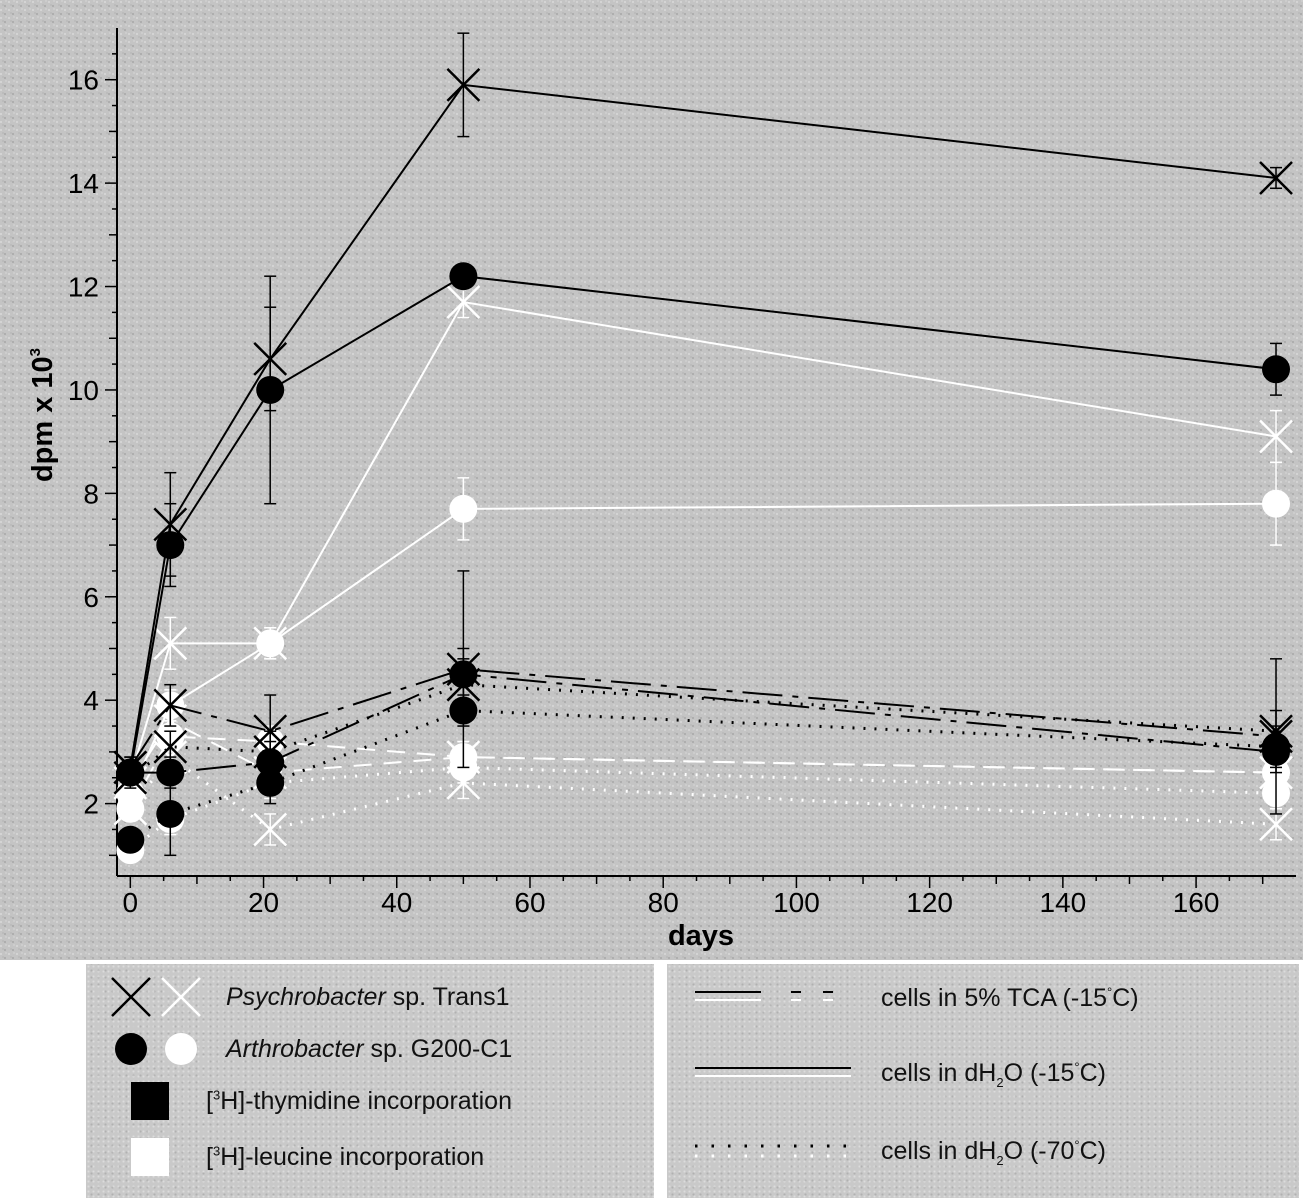  I want to click on y-axis-label: dpm x 103, so click(43, 415).